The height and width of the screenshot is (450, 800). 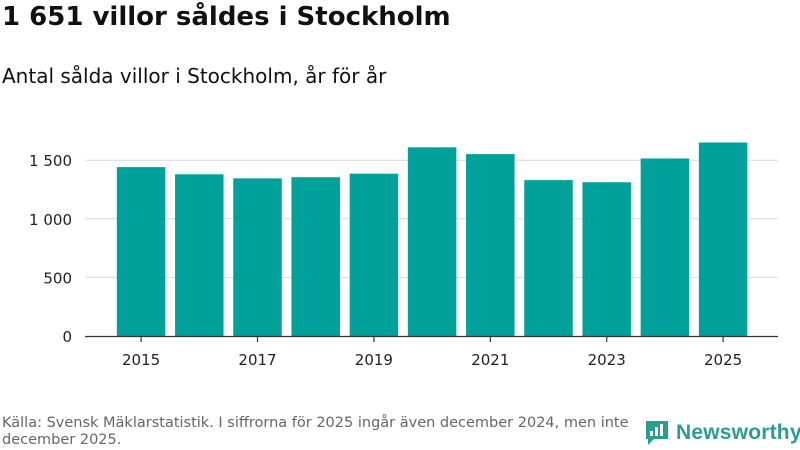 I want to click on x-tick-label: 2023, so click(x=607, y=360).